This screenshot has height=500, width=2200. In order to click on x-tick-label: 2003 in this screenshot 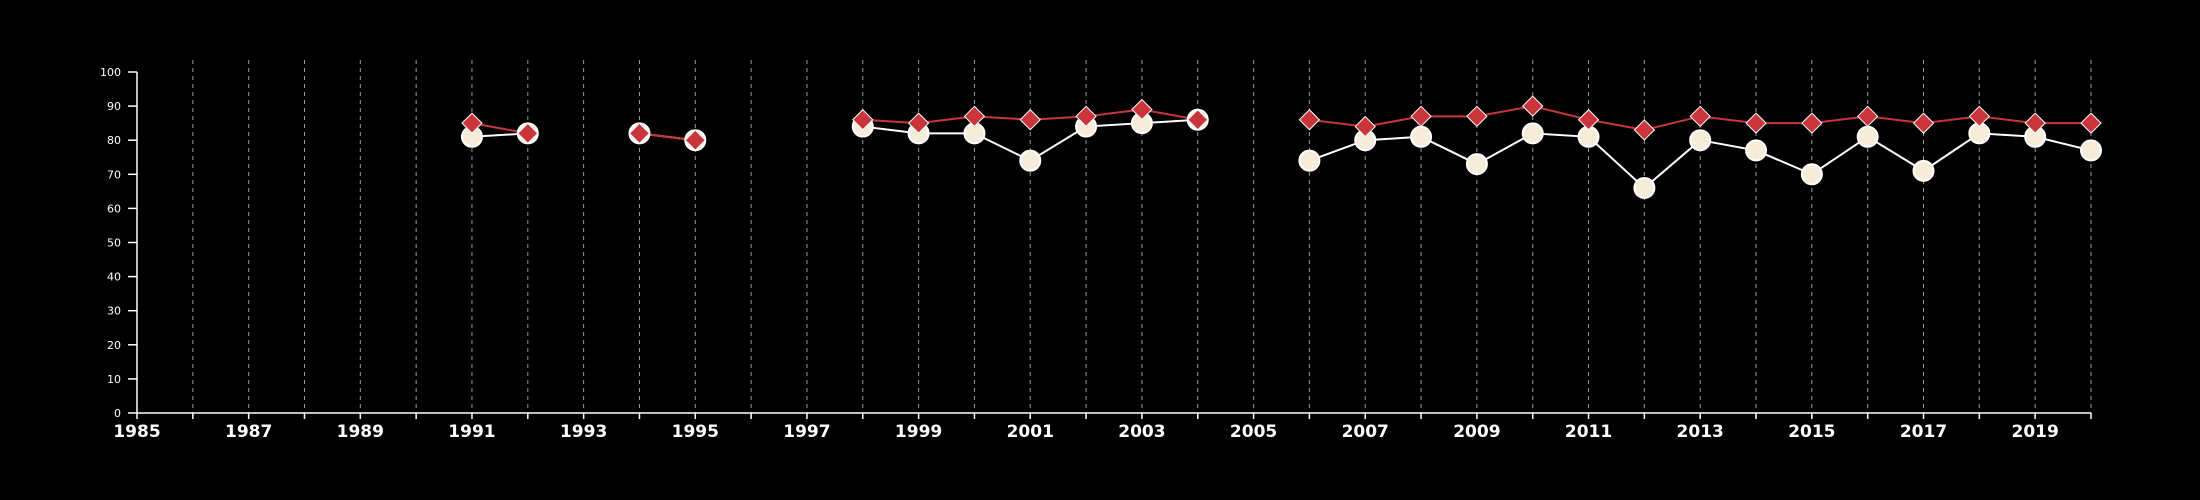, I will do `click(1141, 432)`.